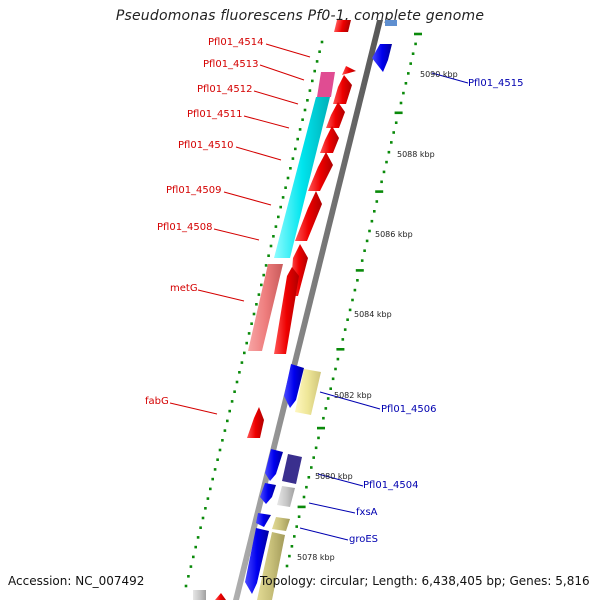 This screenshot has width=600, height=600. What do you see at coordinates (231, 64) in the screenshot?
I see `gene-label-Pfl01_4513: Pfl01_4513` at bounding box center [231, 64].